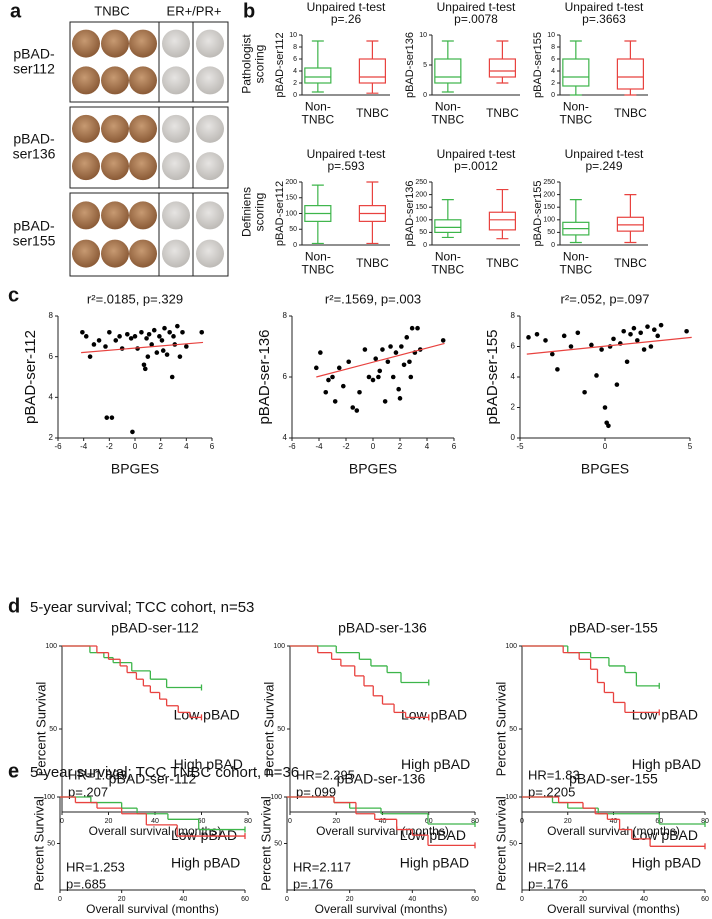  What do you see at coordinates (97, 774) in the screenshot?
I see `annotation: HR=1.893` at bounding box center [97, 774].